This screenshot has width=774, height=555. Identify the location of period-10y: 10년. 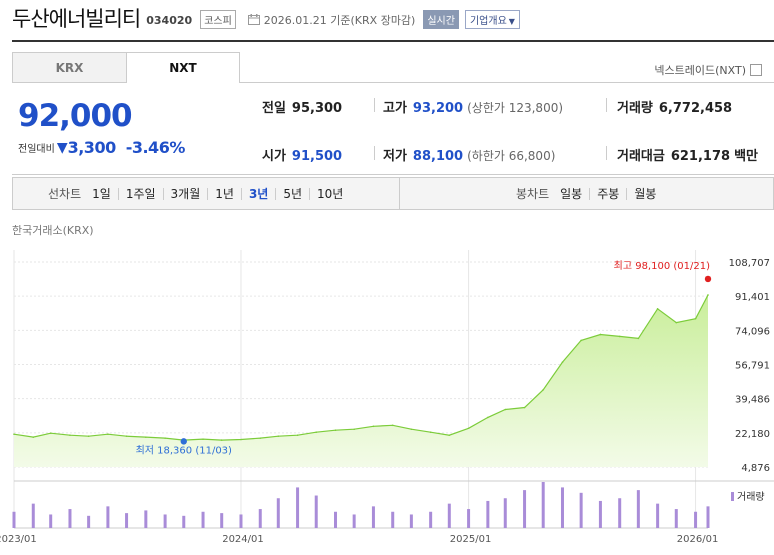
(329, 193).